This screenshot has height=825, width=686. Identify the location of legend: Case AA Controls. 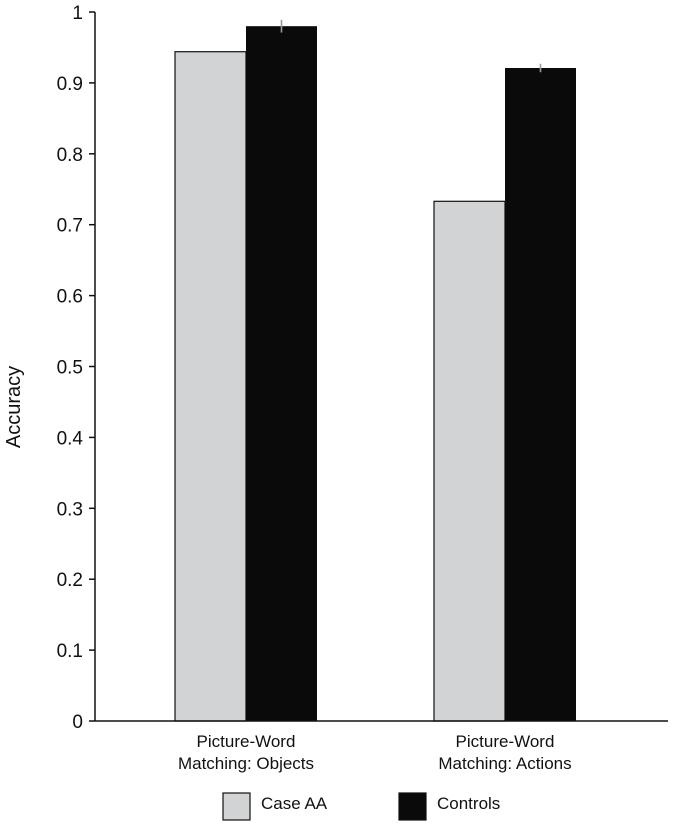
(361, 806).